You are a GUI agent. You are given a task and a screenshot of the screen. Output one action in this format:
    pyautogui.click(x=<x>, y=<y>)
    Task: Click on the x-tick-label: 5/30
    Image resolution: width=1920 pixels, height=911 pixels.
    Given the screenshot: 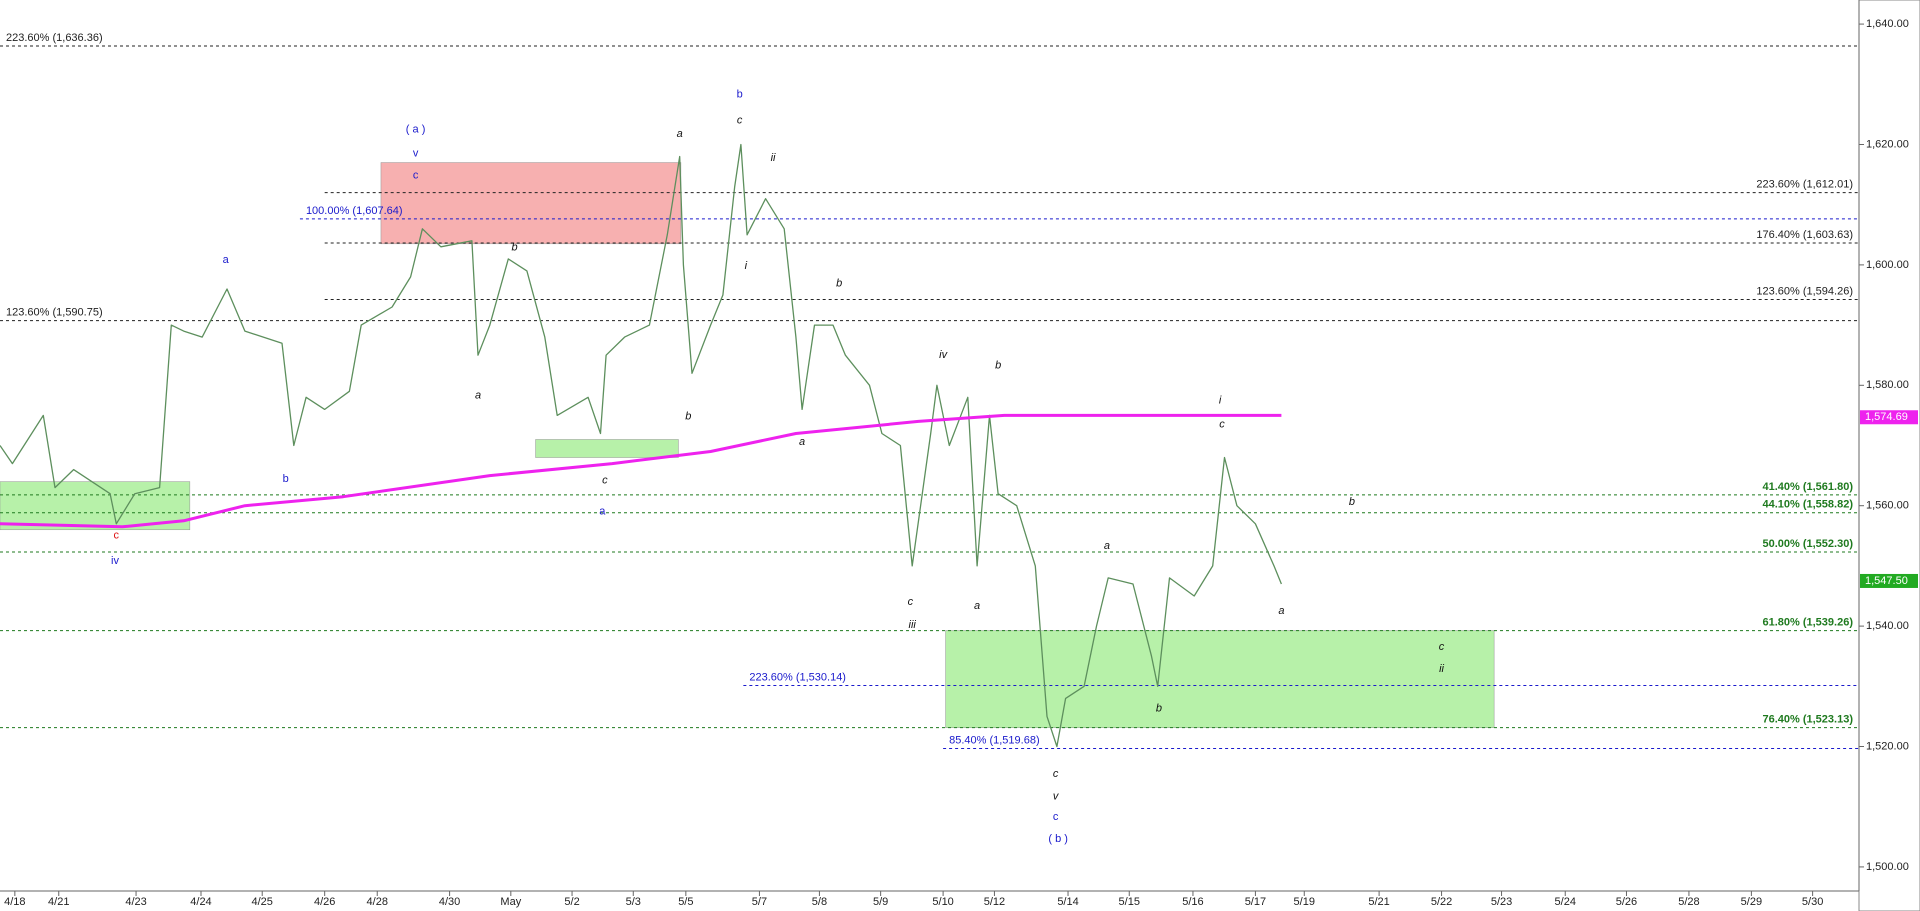 What is the action you would take?
    pyautogui.click(x=1812, y=902)
    